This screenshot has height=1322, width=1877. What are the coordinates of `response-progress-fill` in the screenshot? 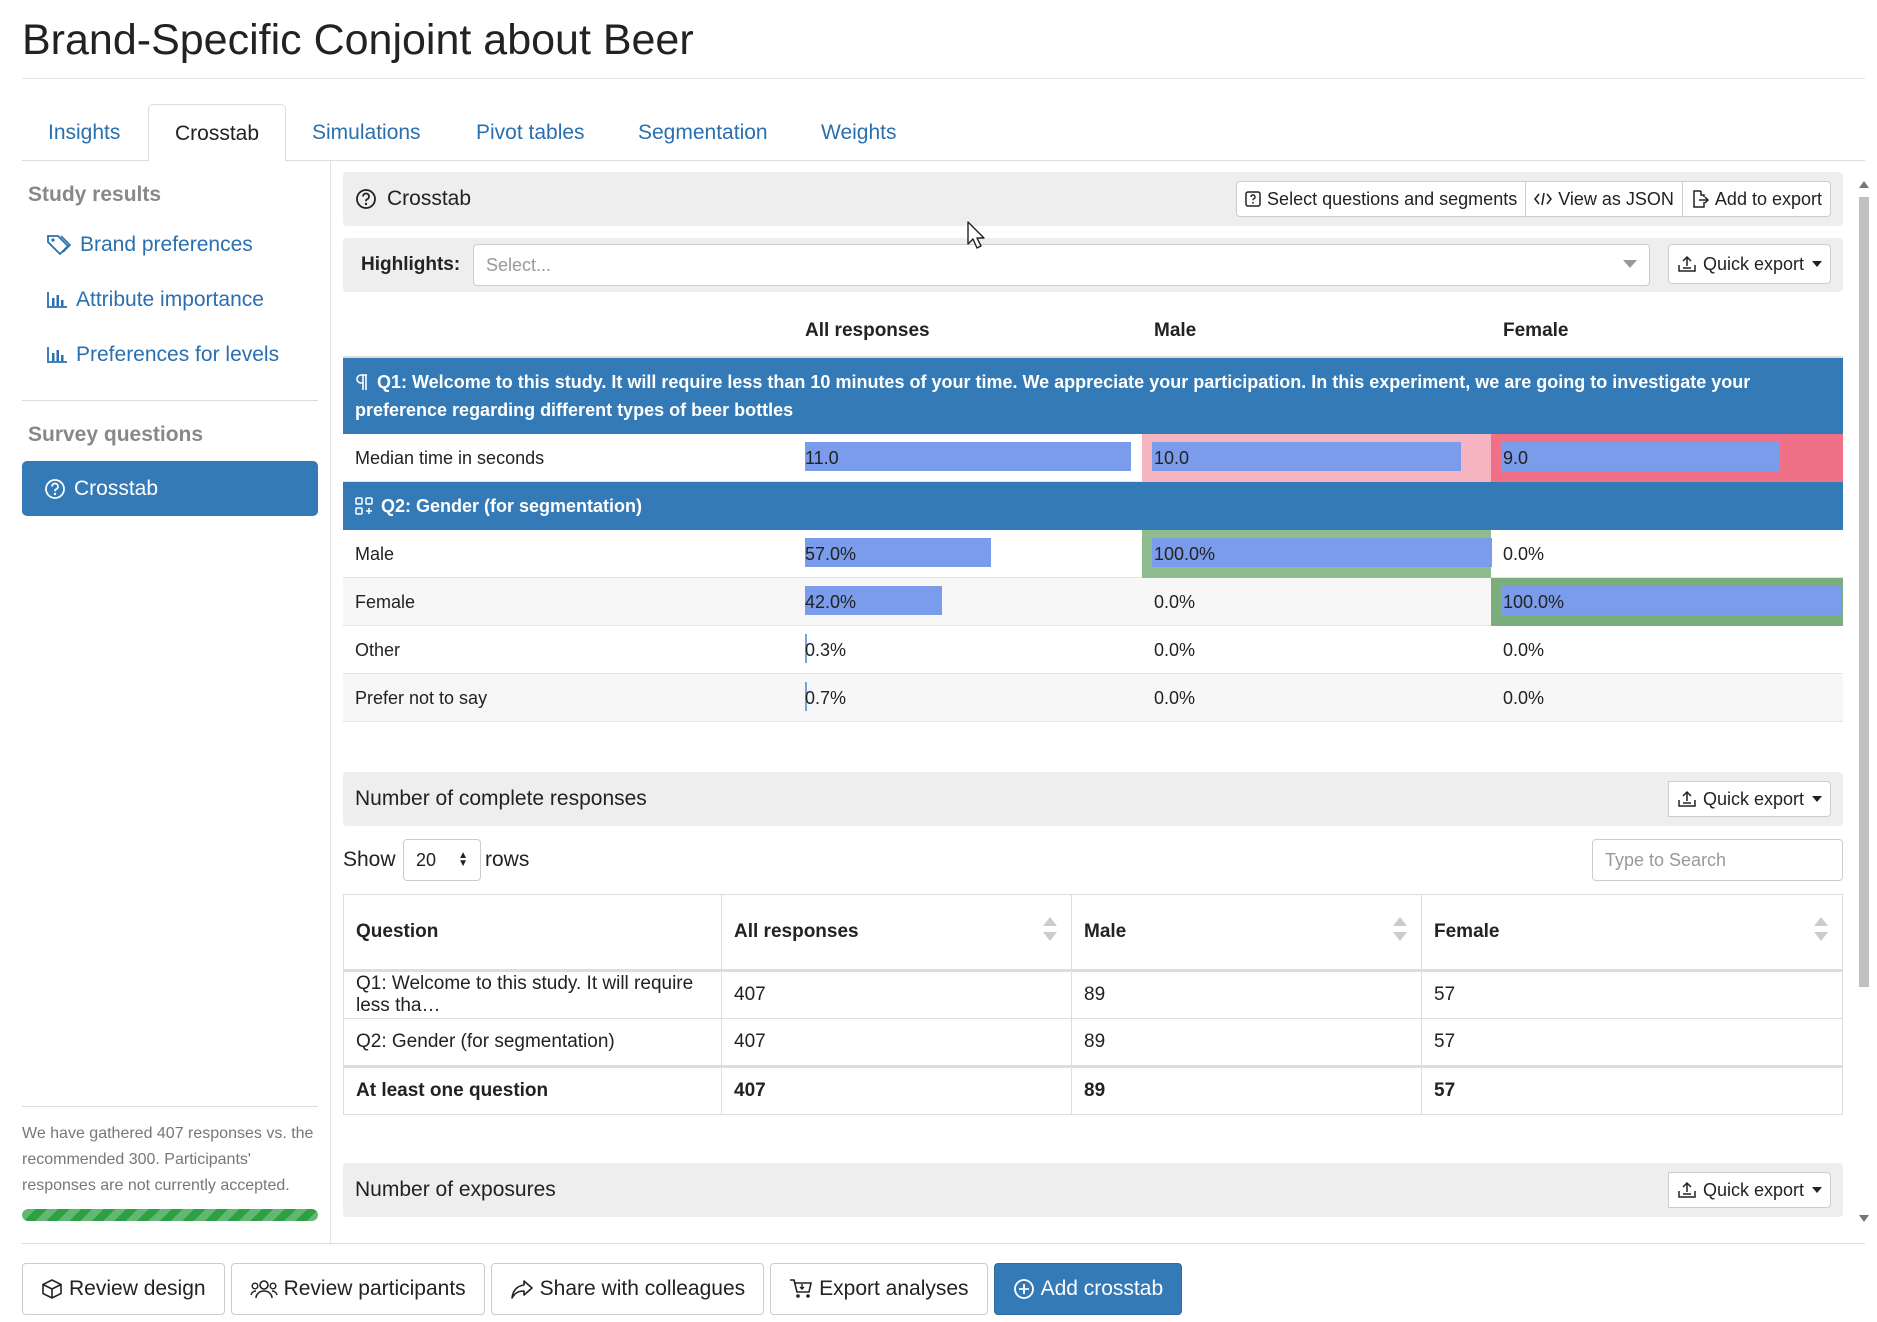 It's located at (170, 1215).